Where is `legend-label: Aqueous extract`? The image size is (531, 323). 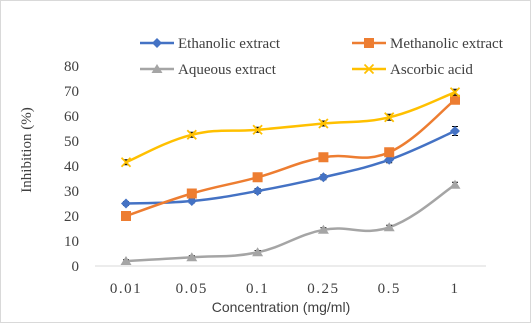
legend-label: Aqueous extract is located at coordinates (227, 70).